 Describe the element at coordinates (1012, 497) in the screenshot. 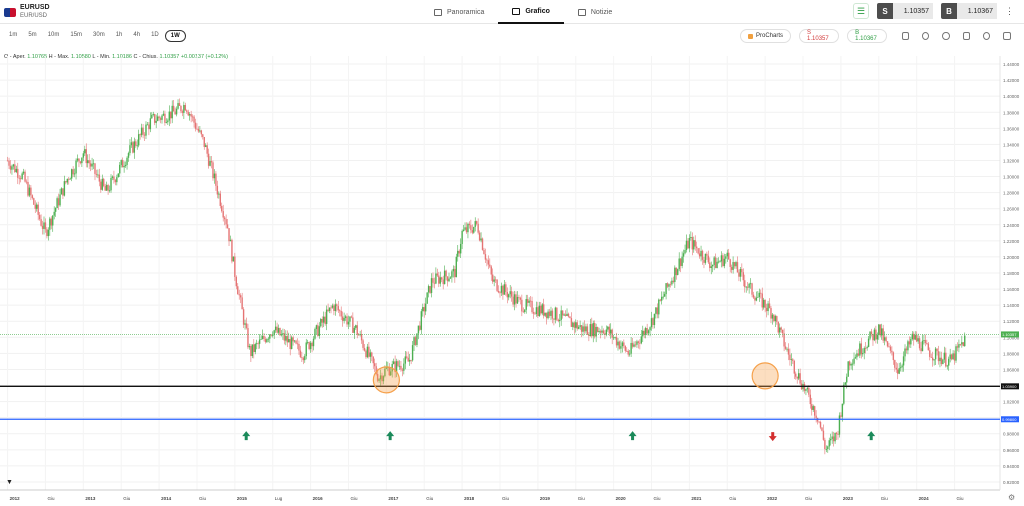

I see `chart-settings-gear-icon: ⚙` at that location.